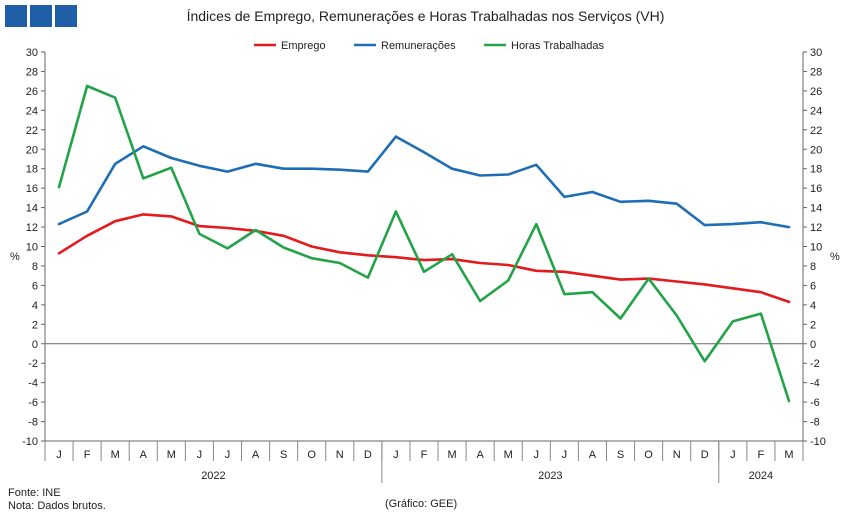 The height and width of the screenshot is (520, 851). I want to click on y-tick-label-left: 14, so click(32, 209).